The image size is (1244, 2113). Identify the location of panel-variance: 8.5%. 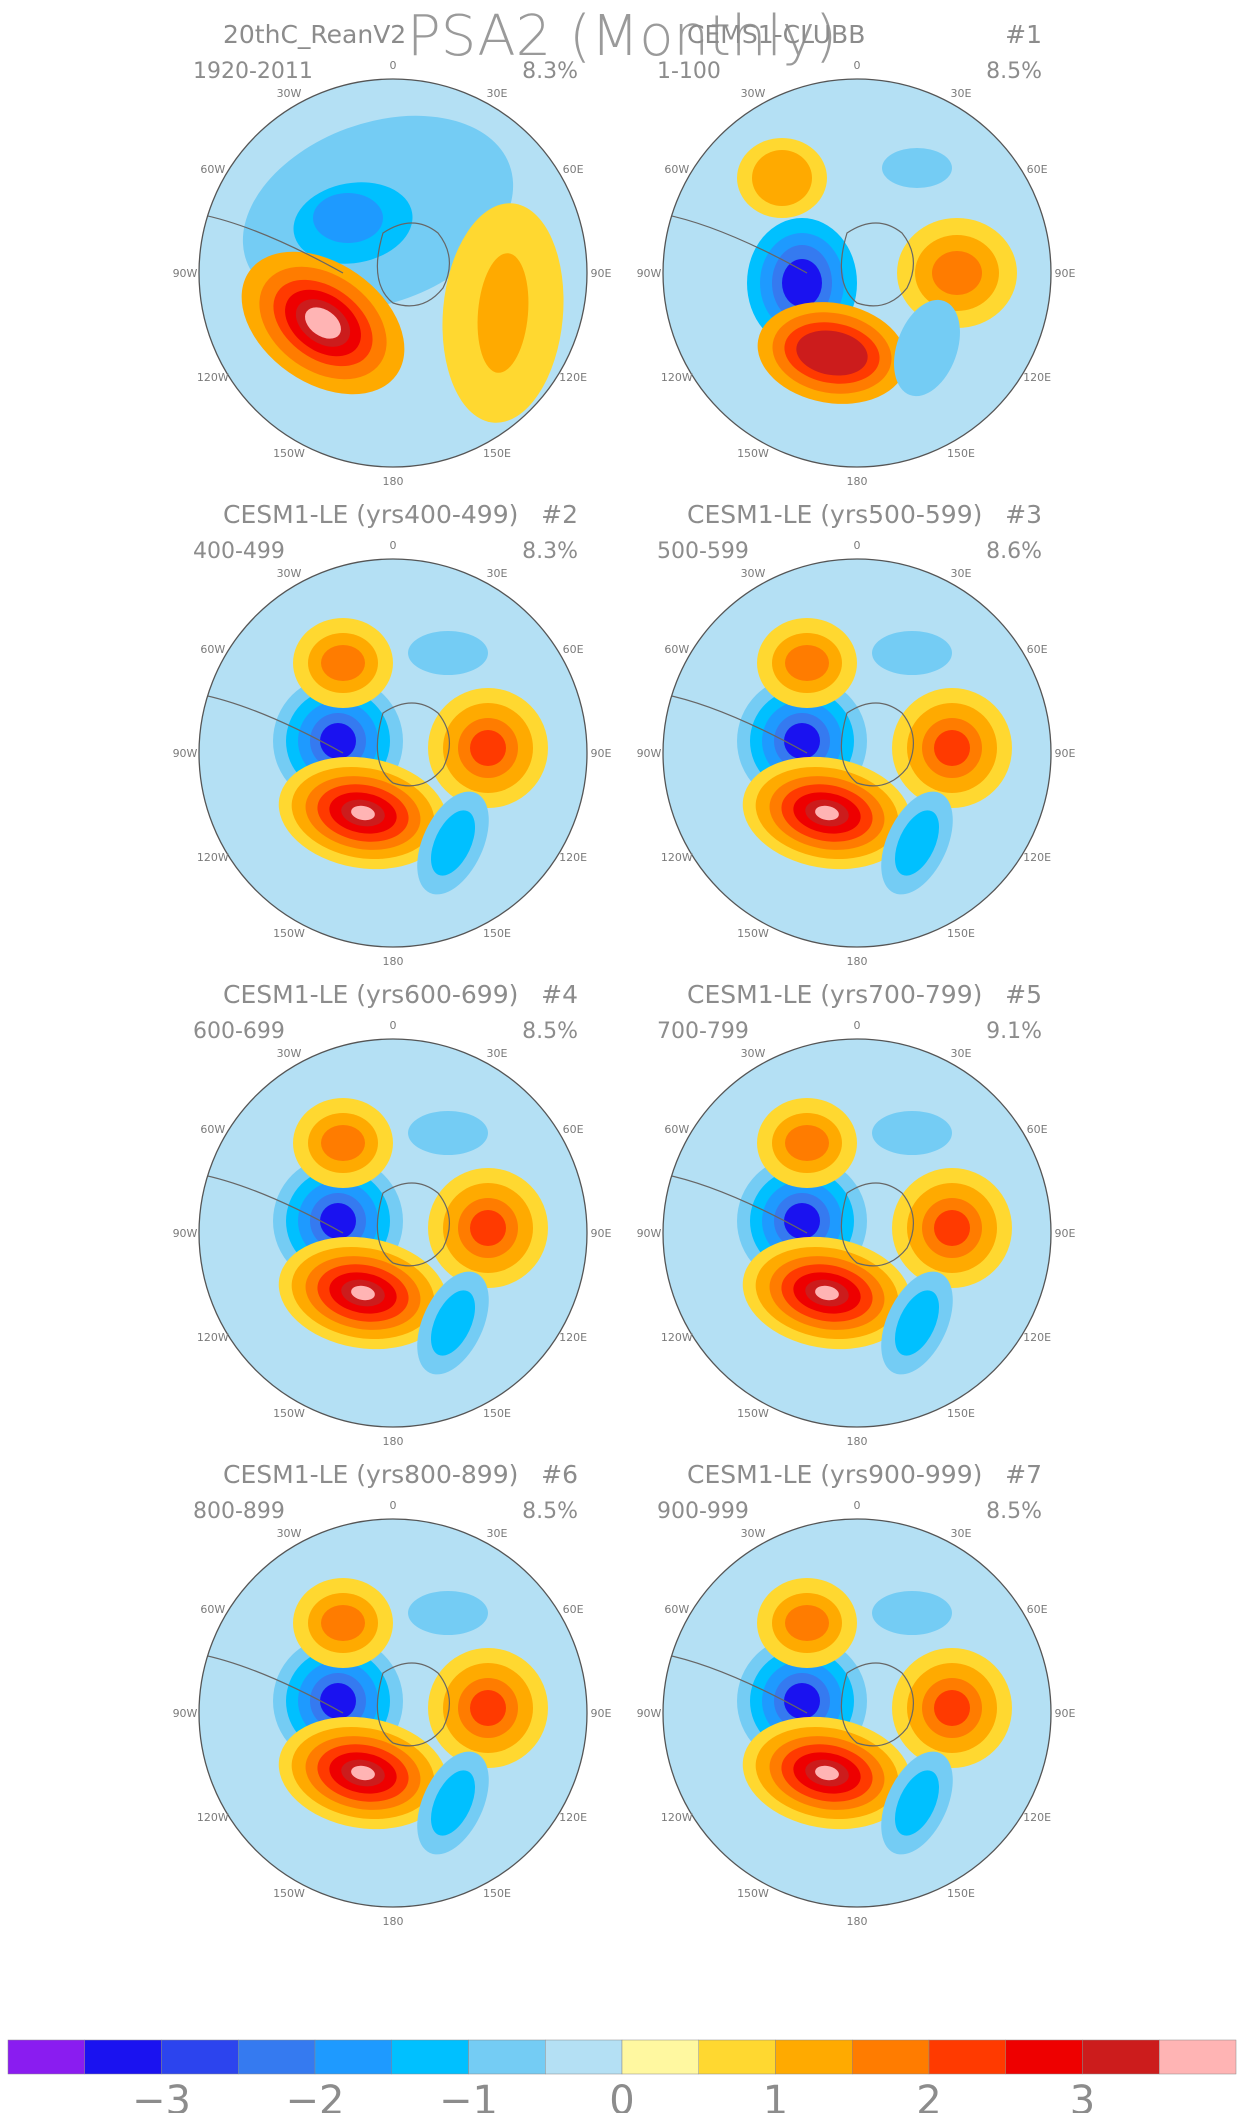
(550, 1031).